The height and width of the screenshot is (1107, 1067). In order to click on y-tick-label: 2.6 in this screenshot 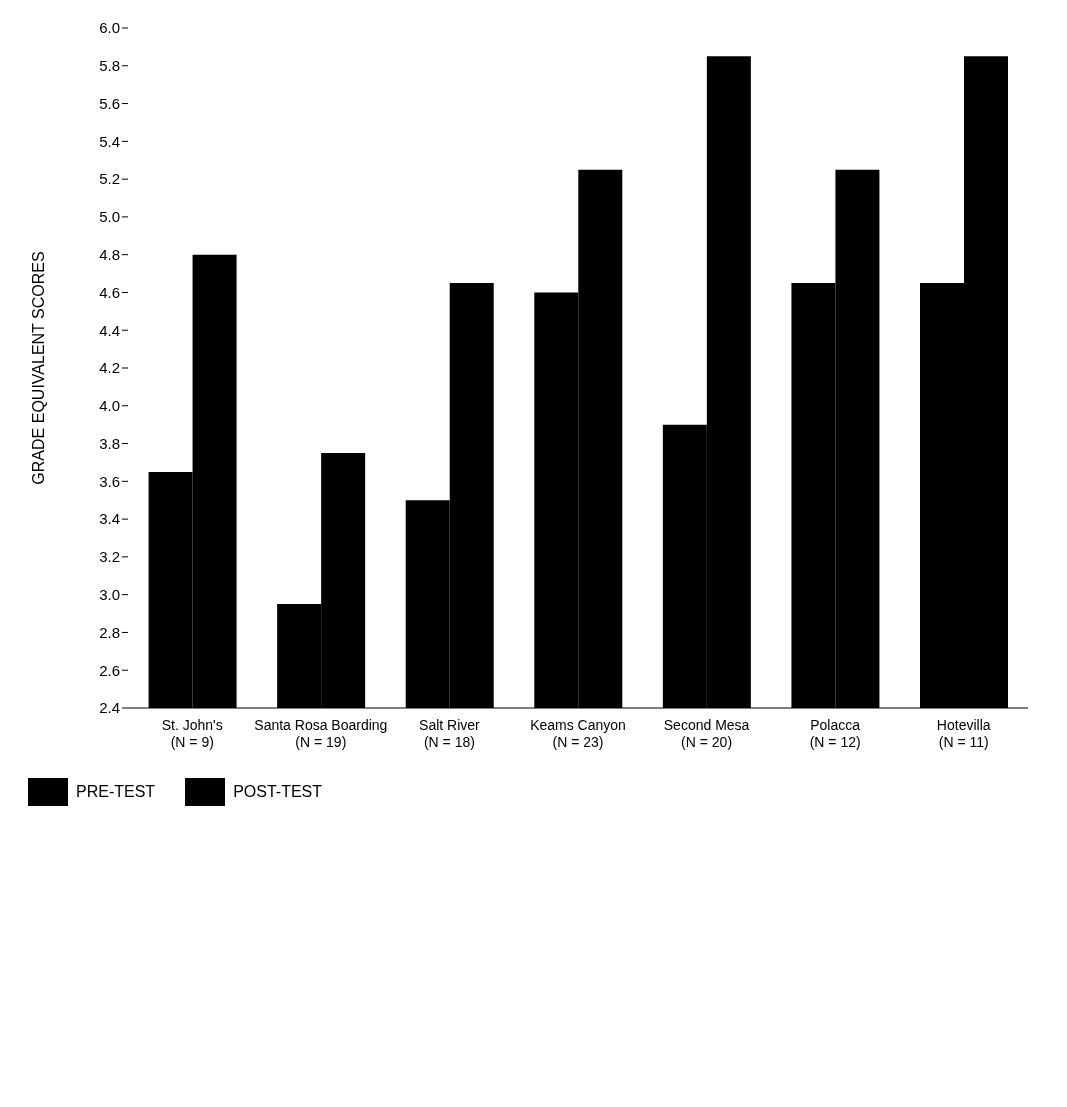, I will do `click(109, 670)`.